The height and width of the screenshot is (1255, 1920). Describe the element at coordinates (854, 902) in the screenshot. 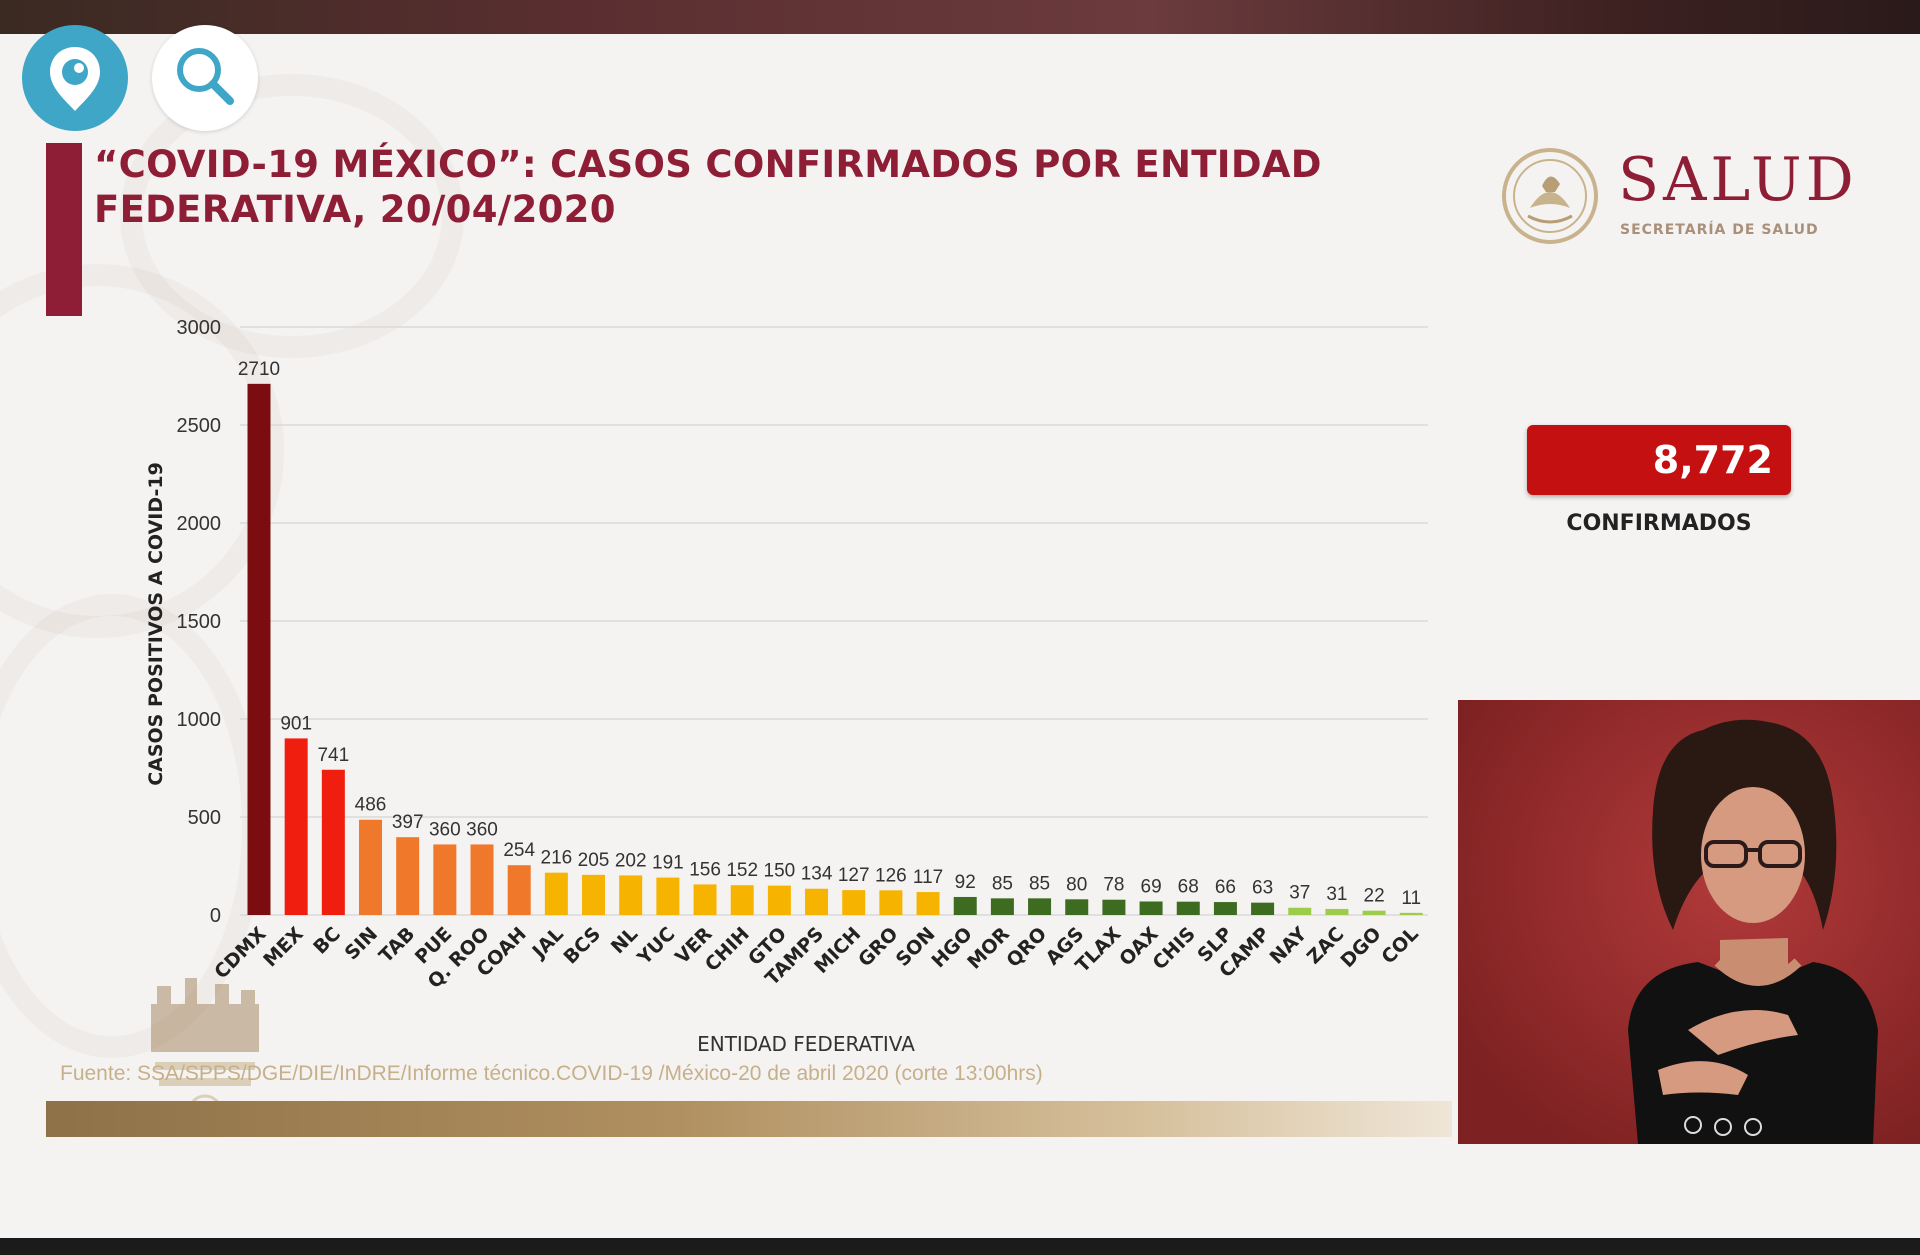

I see `bar-mich` at that location.